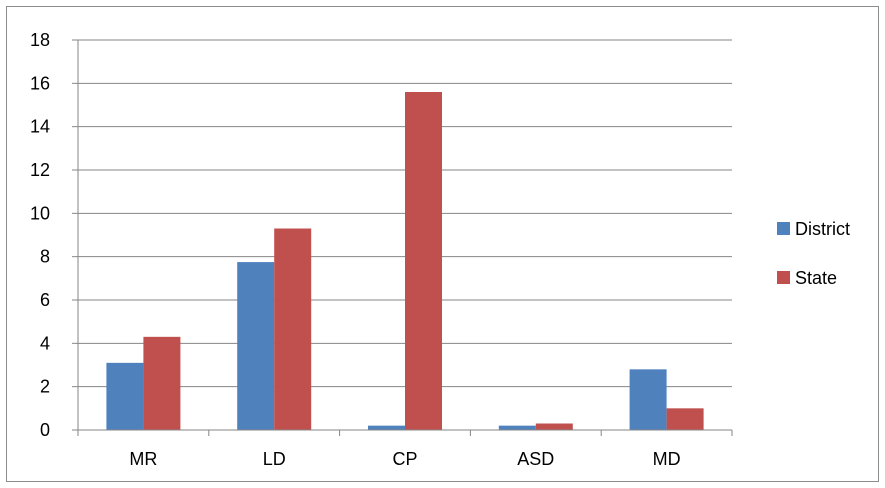 Image resolution: width=885 pixels, height=488 pixels. I want to click on bar-state-md, so click(685, 419).